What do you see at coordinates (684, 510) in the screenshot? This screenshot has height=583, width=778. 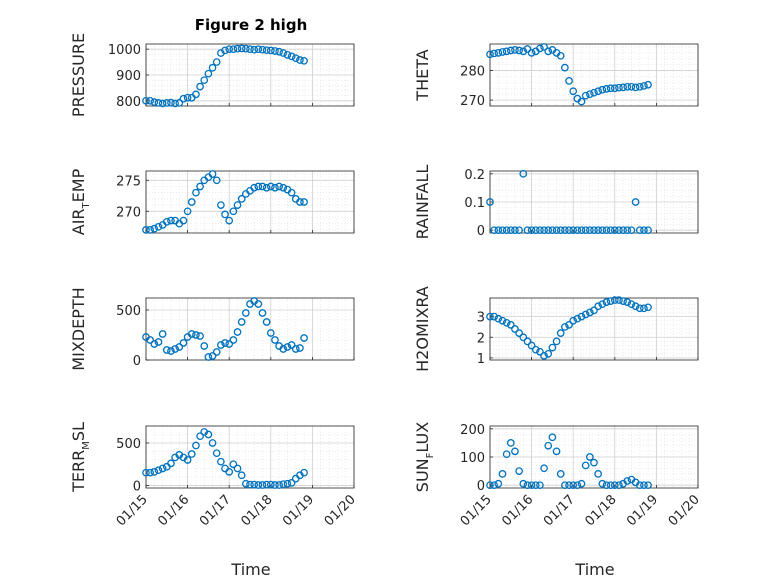 I see `x-tick-label: 01/20` at bounding box center [684, 510].